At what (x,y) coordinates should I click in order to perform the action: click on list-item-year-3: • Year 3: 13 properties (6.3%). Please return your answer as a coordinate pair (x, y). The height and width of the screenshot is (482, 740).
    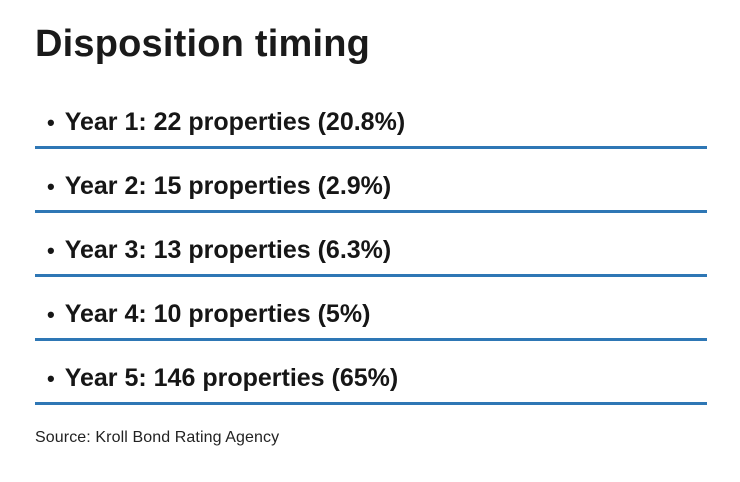
    Looking at the image, I should click on (371, 256).